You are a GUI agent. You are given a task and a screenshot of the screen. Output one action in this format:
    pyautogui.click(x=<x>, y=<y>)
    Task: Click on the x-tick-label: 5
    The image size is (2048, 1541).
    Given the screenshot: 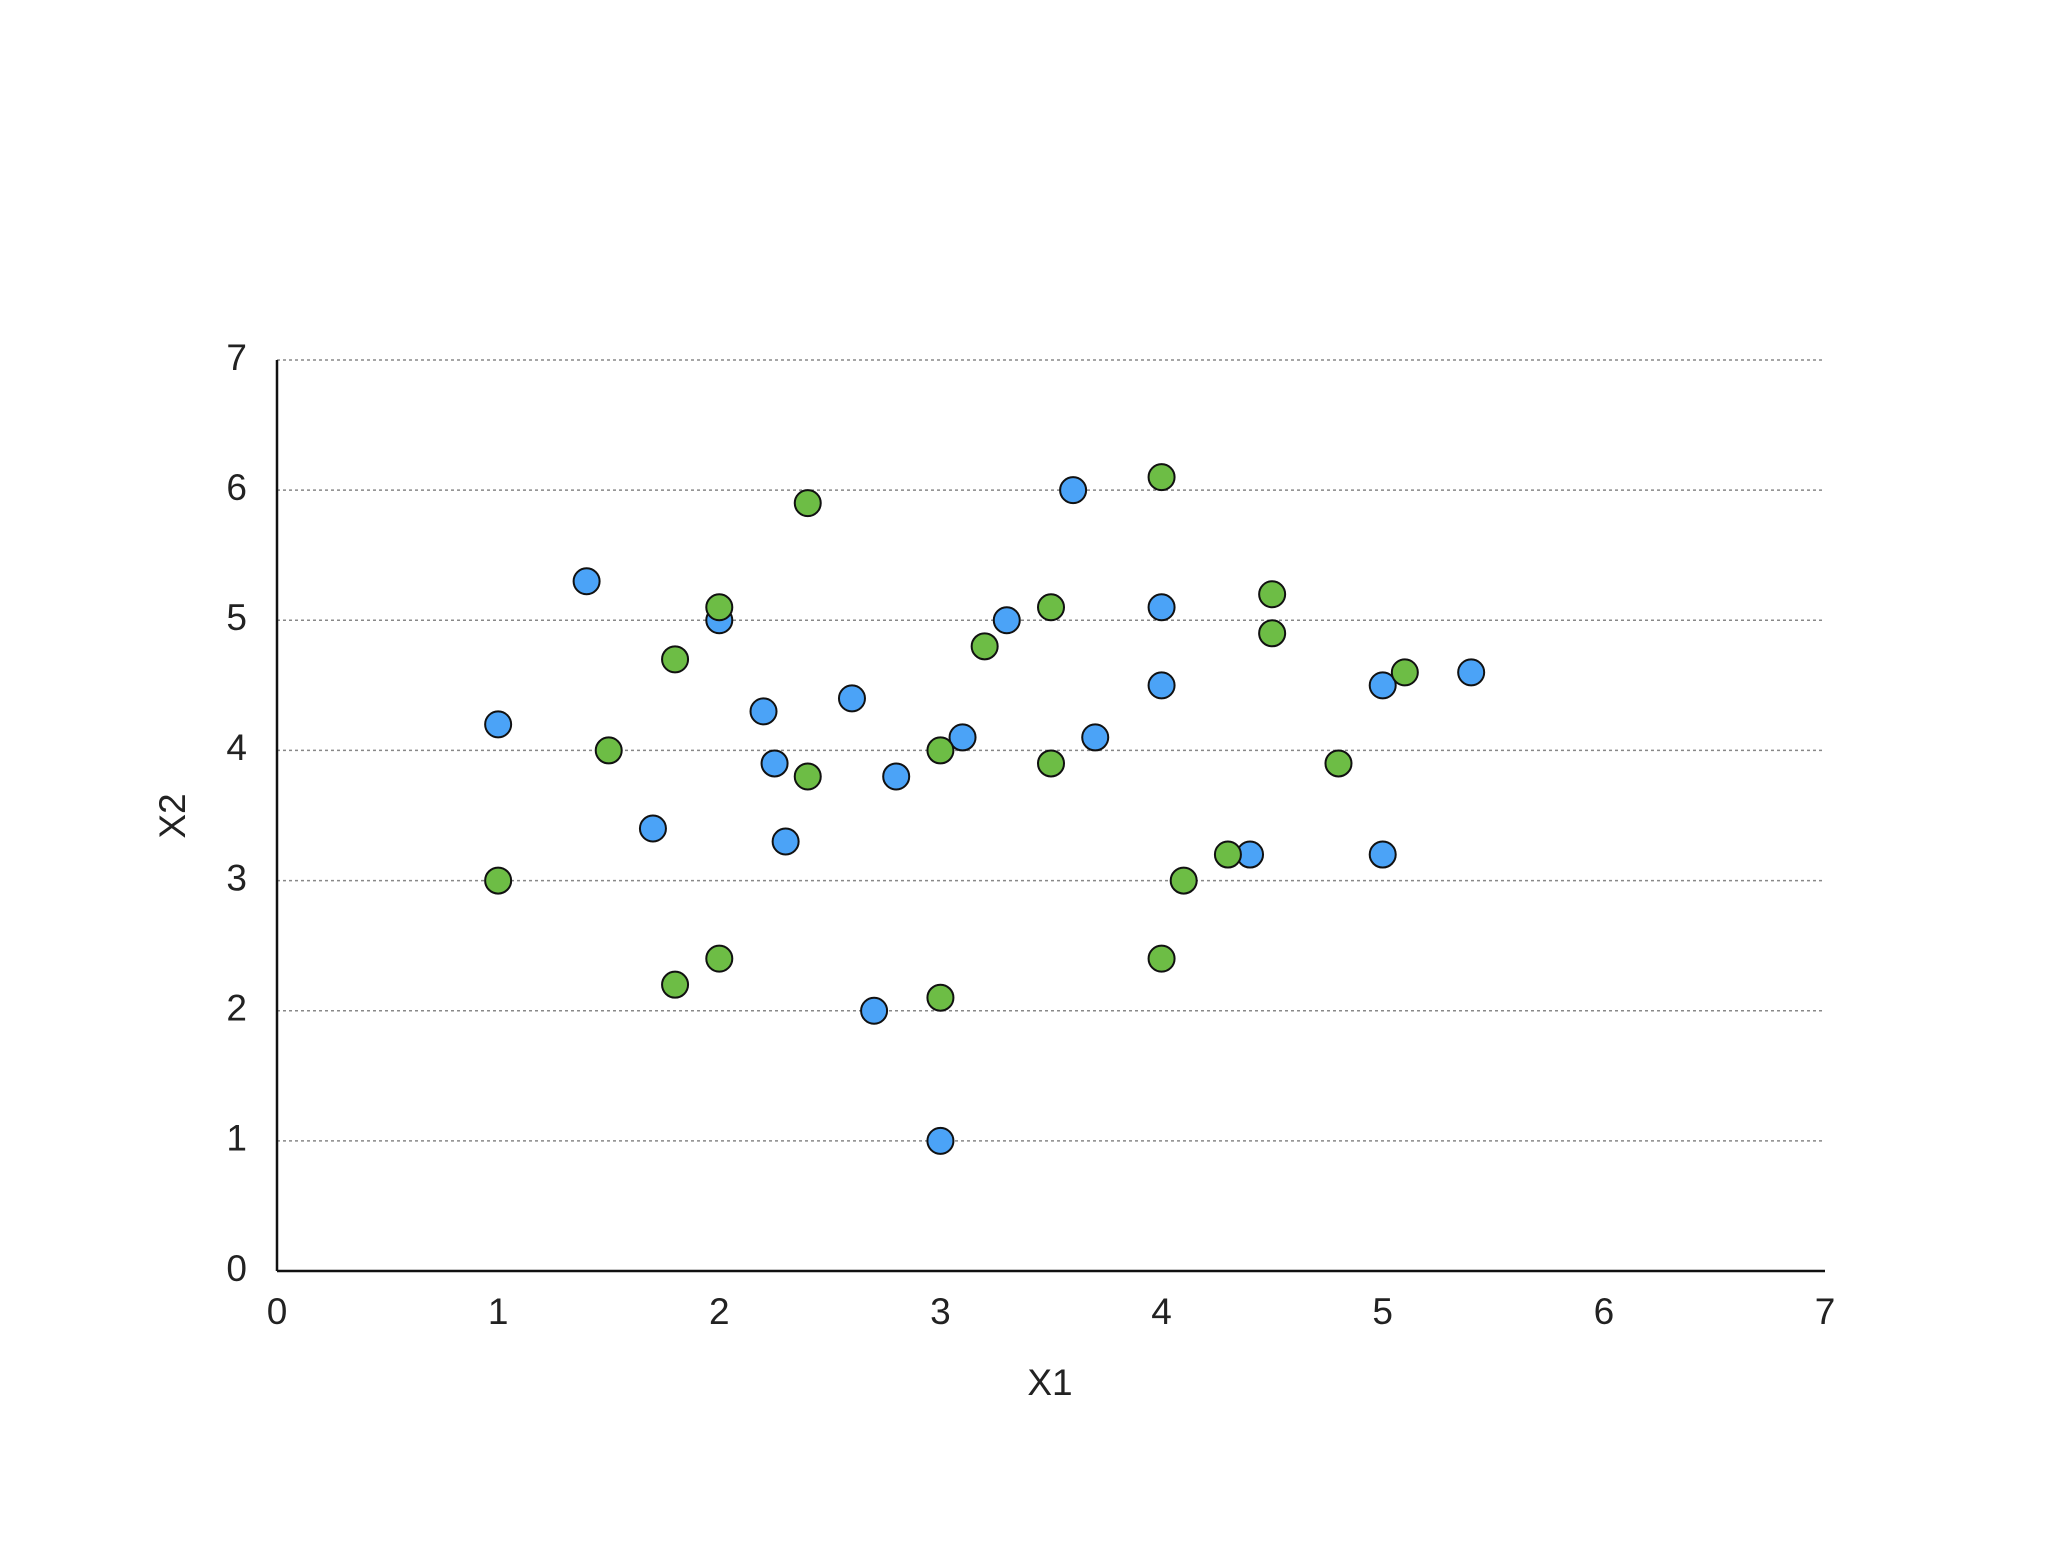 What is the action you would take?
    pyautogui.click(x=1382, y=1311)
    